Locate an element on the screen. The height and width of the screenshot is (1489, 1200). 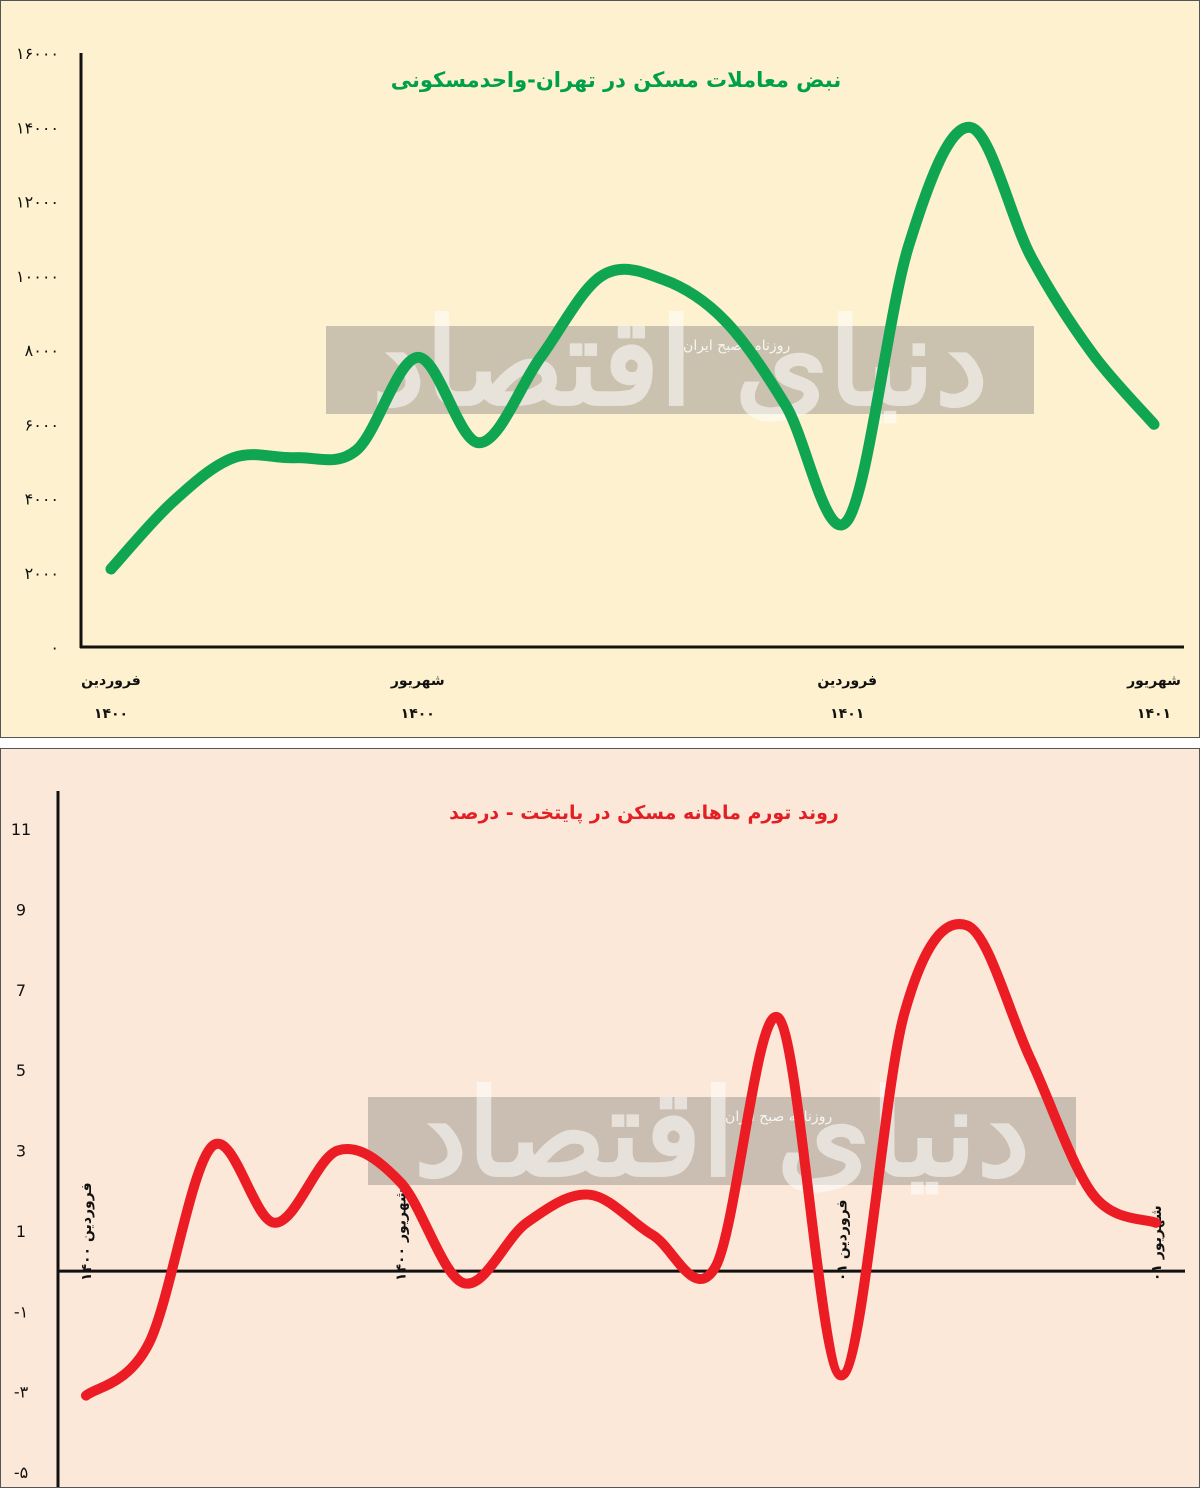
y-tick-label: 1 is located at coordinates (21, 1231).